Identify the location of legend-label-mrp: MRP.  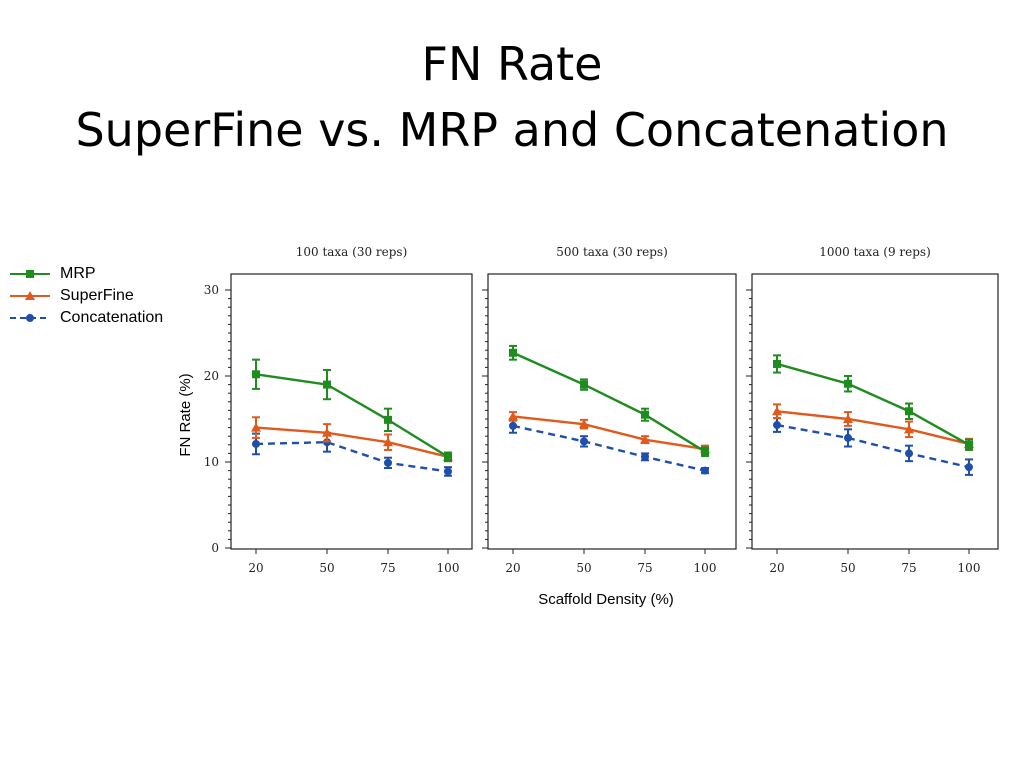
(78, 273).